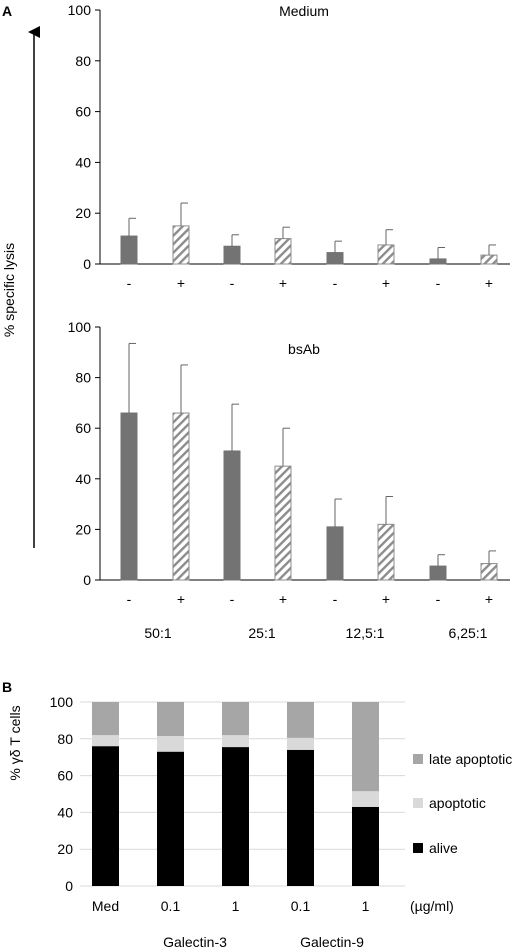  I want to click on category-label: Med, so click(105, 906).